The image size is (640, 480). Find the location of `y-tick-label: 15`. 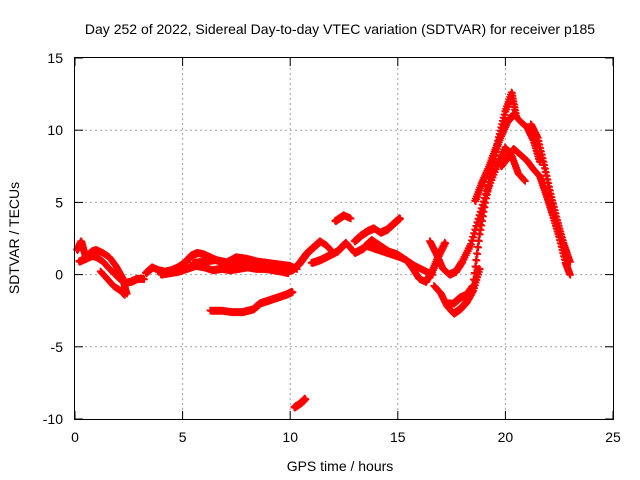

y-tick-label: 15 is located at coordinates (55, 58).